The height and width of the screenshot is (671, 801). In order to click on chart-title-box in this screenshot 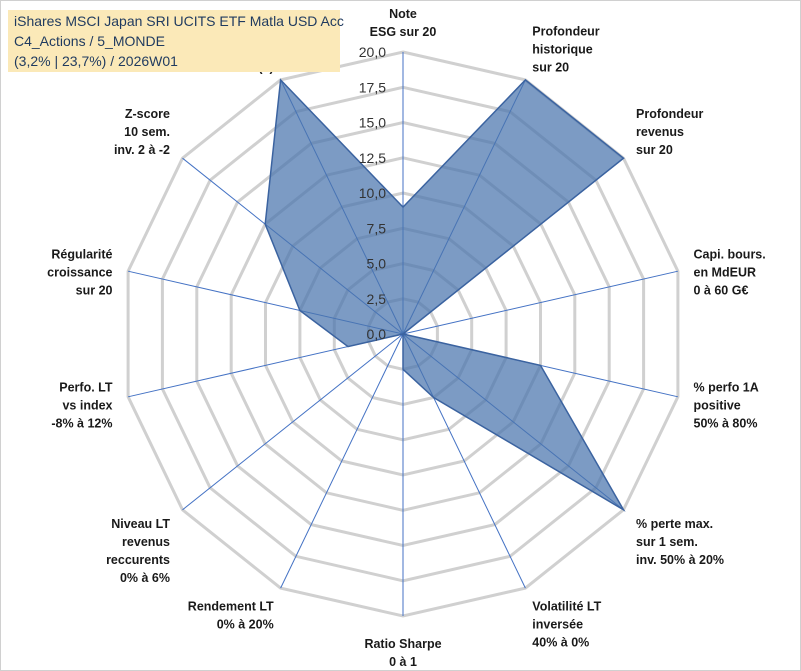, I will do `click(174, 41)`.